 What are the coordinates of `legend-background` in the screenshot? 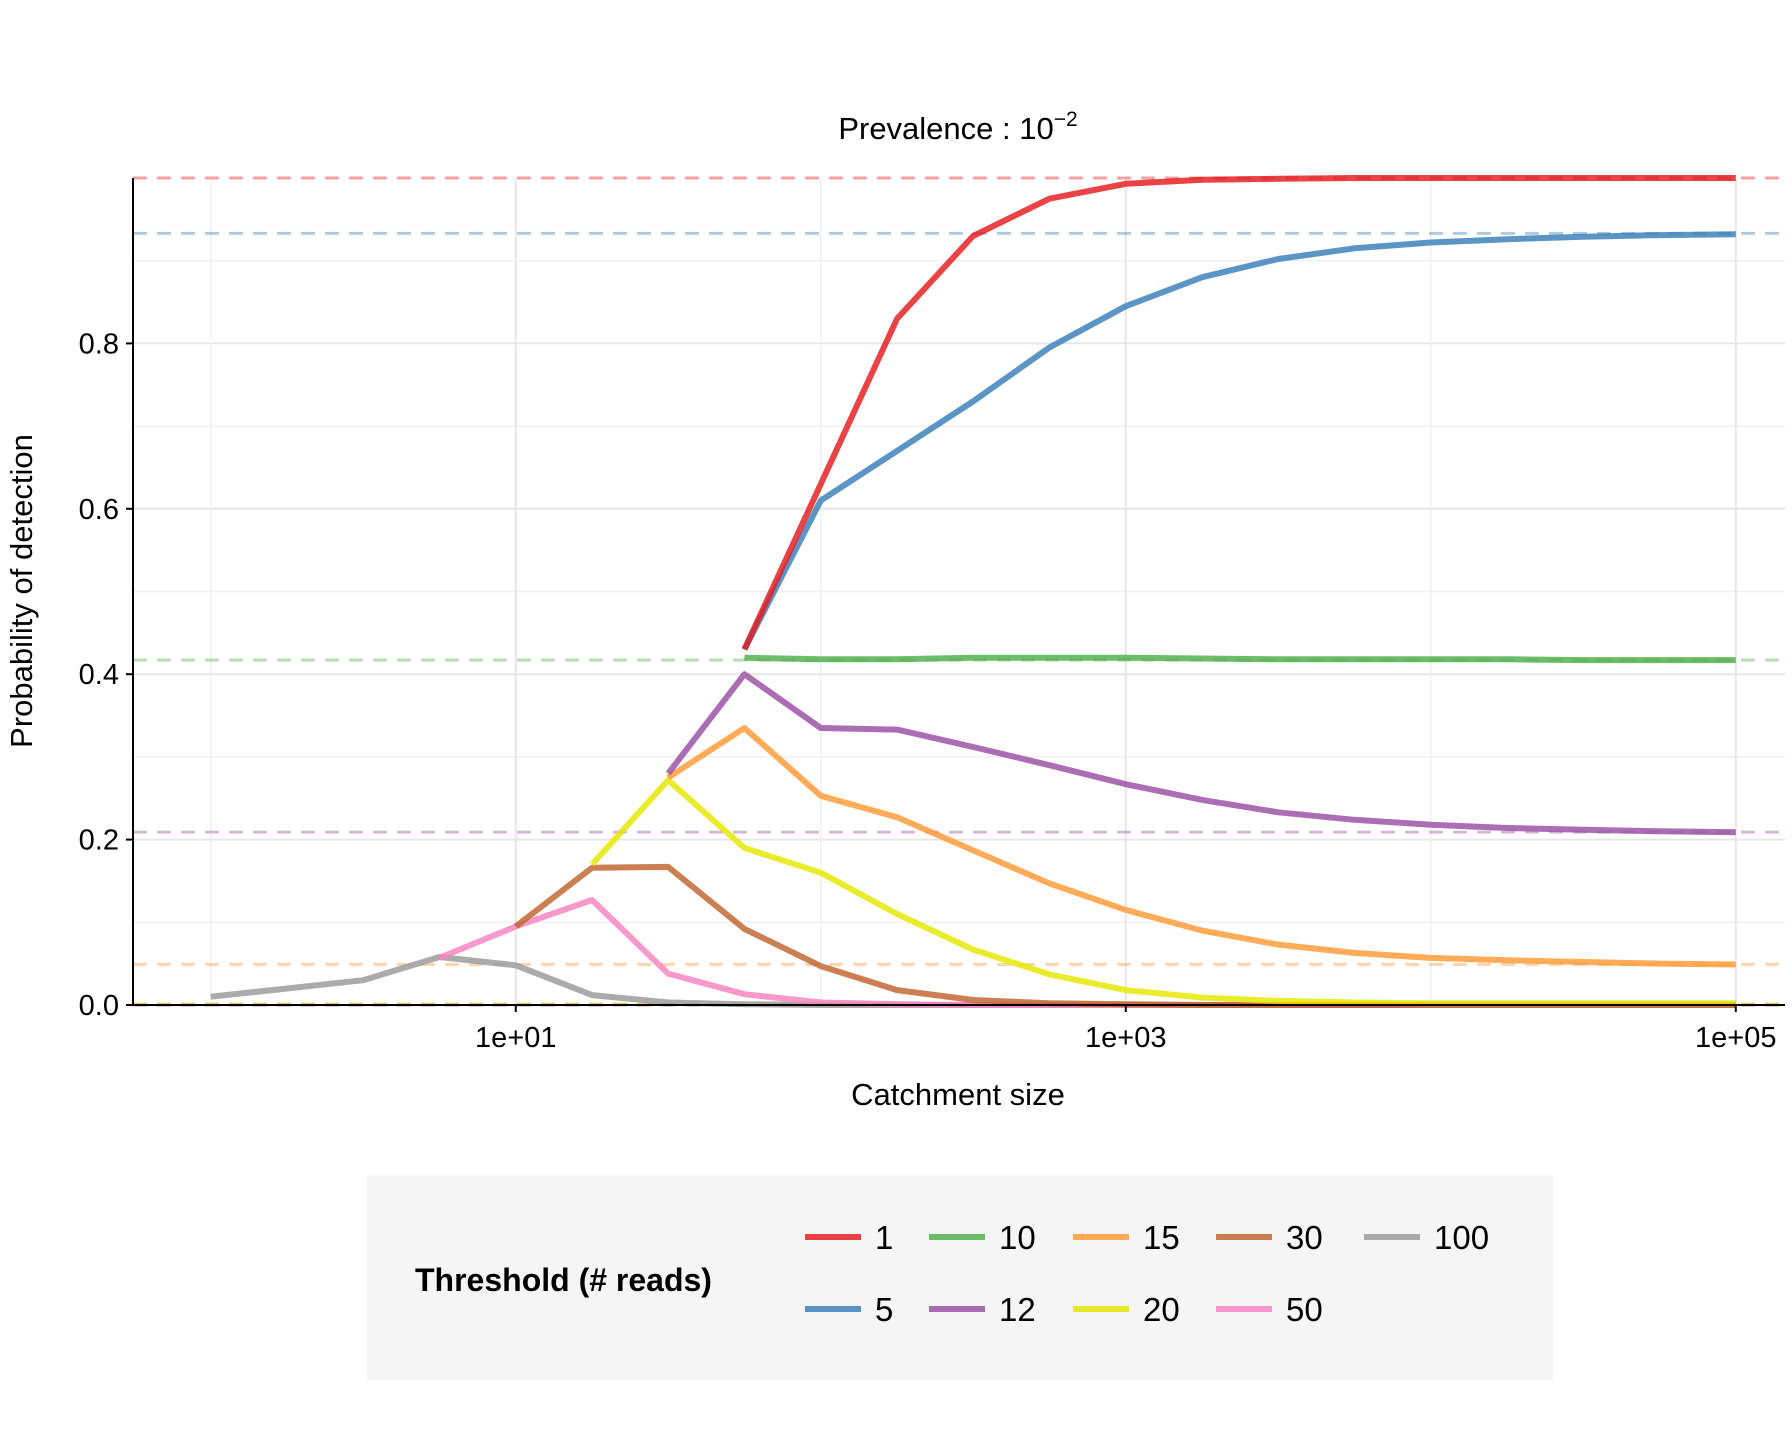 It's located at (960, 1277).